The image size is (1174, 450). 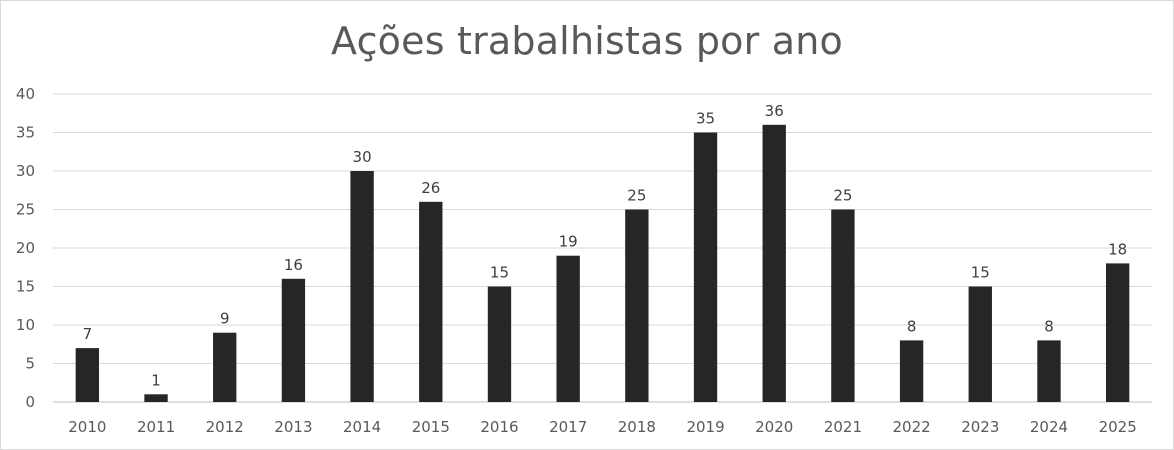 What do you see at coordinates (568, 427) in the screenshot?
I see `x-tick-label: 2017` at bounding box center [568, 427].